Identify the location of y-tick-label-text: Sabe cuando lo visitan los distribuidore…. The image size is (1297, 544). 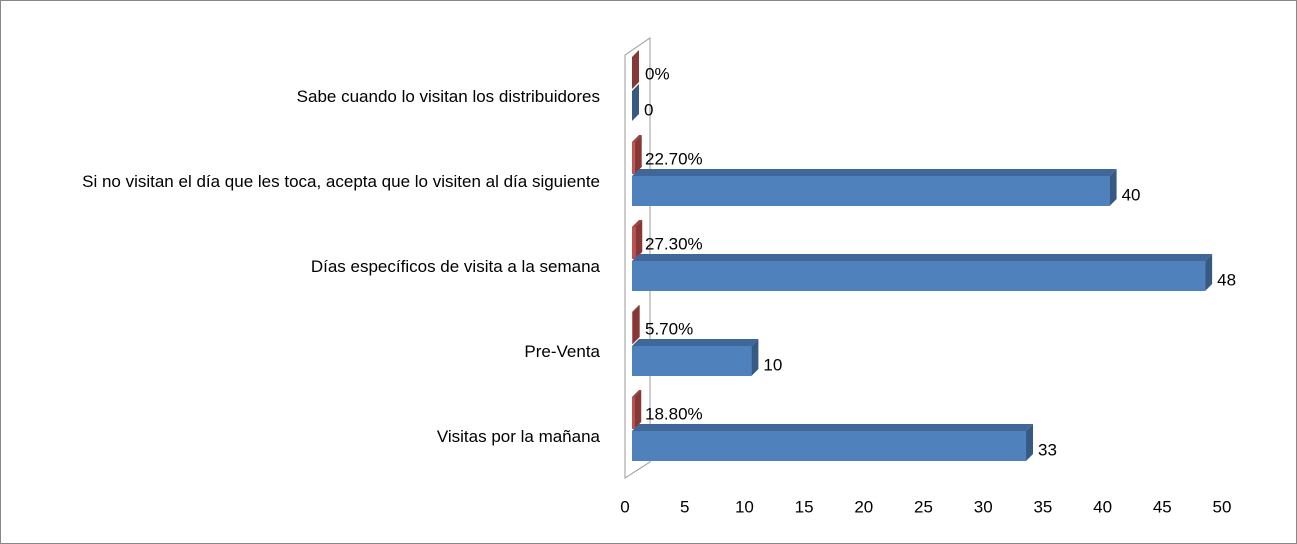
(448, 96).